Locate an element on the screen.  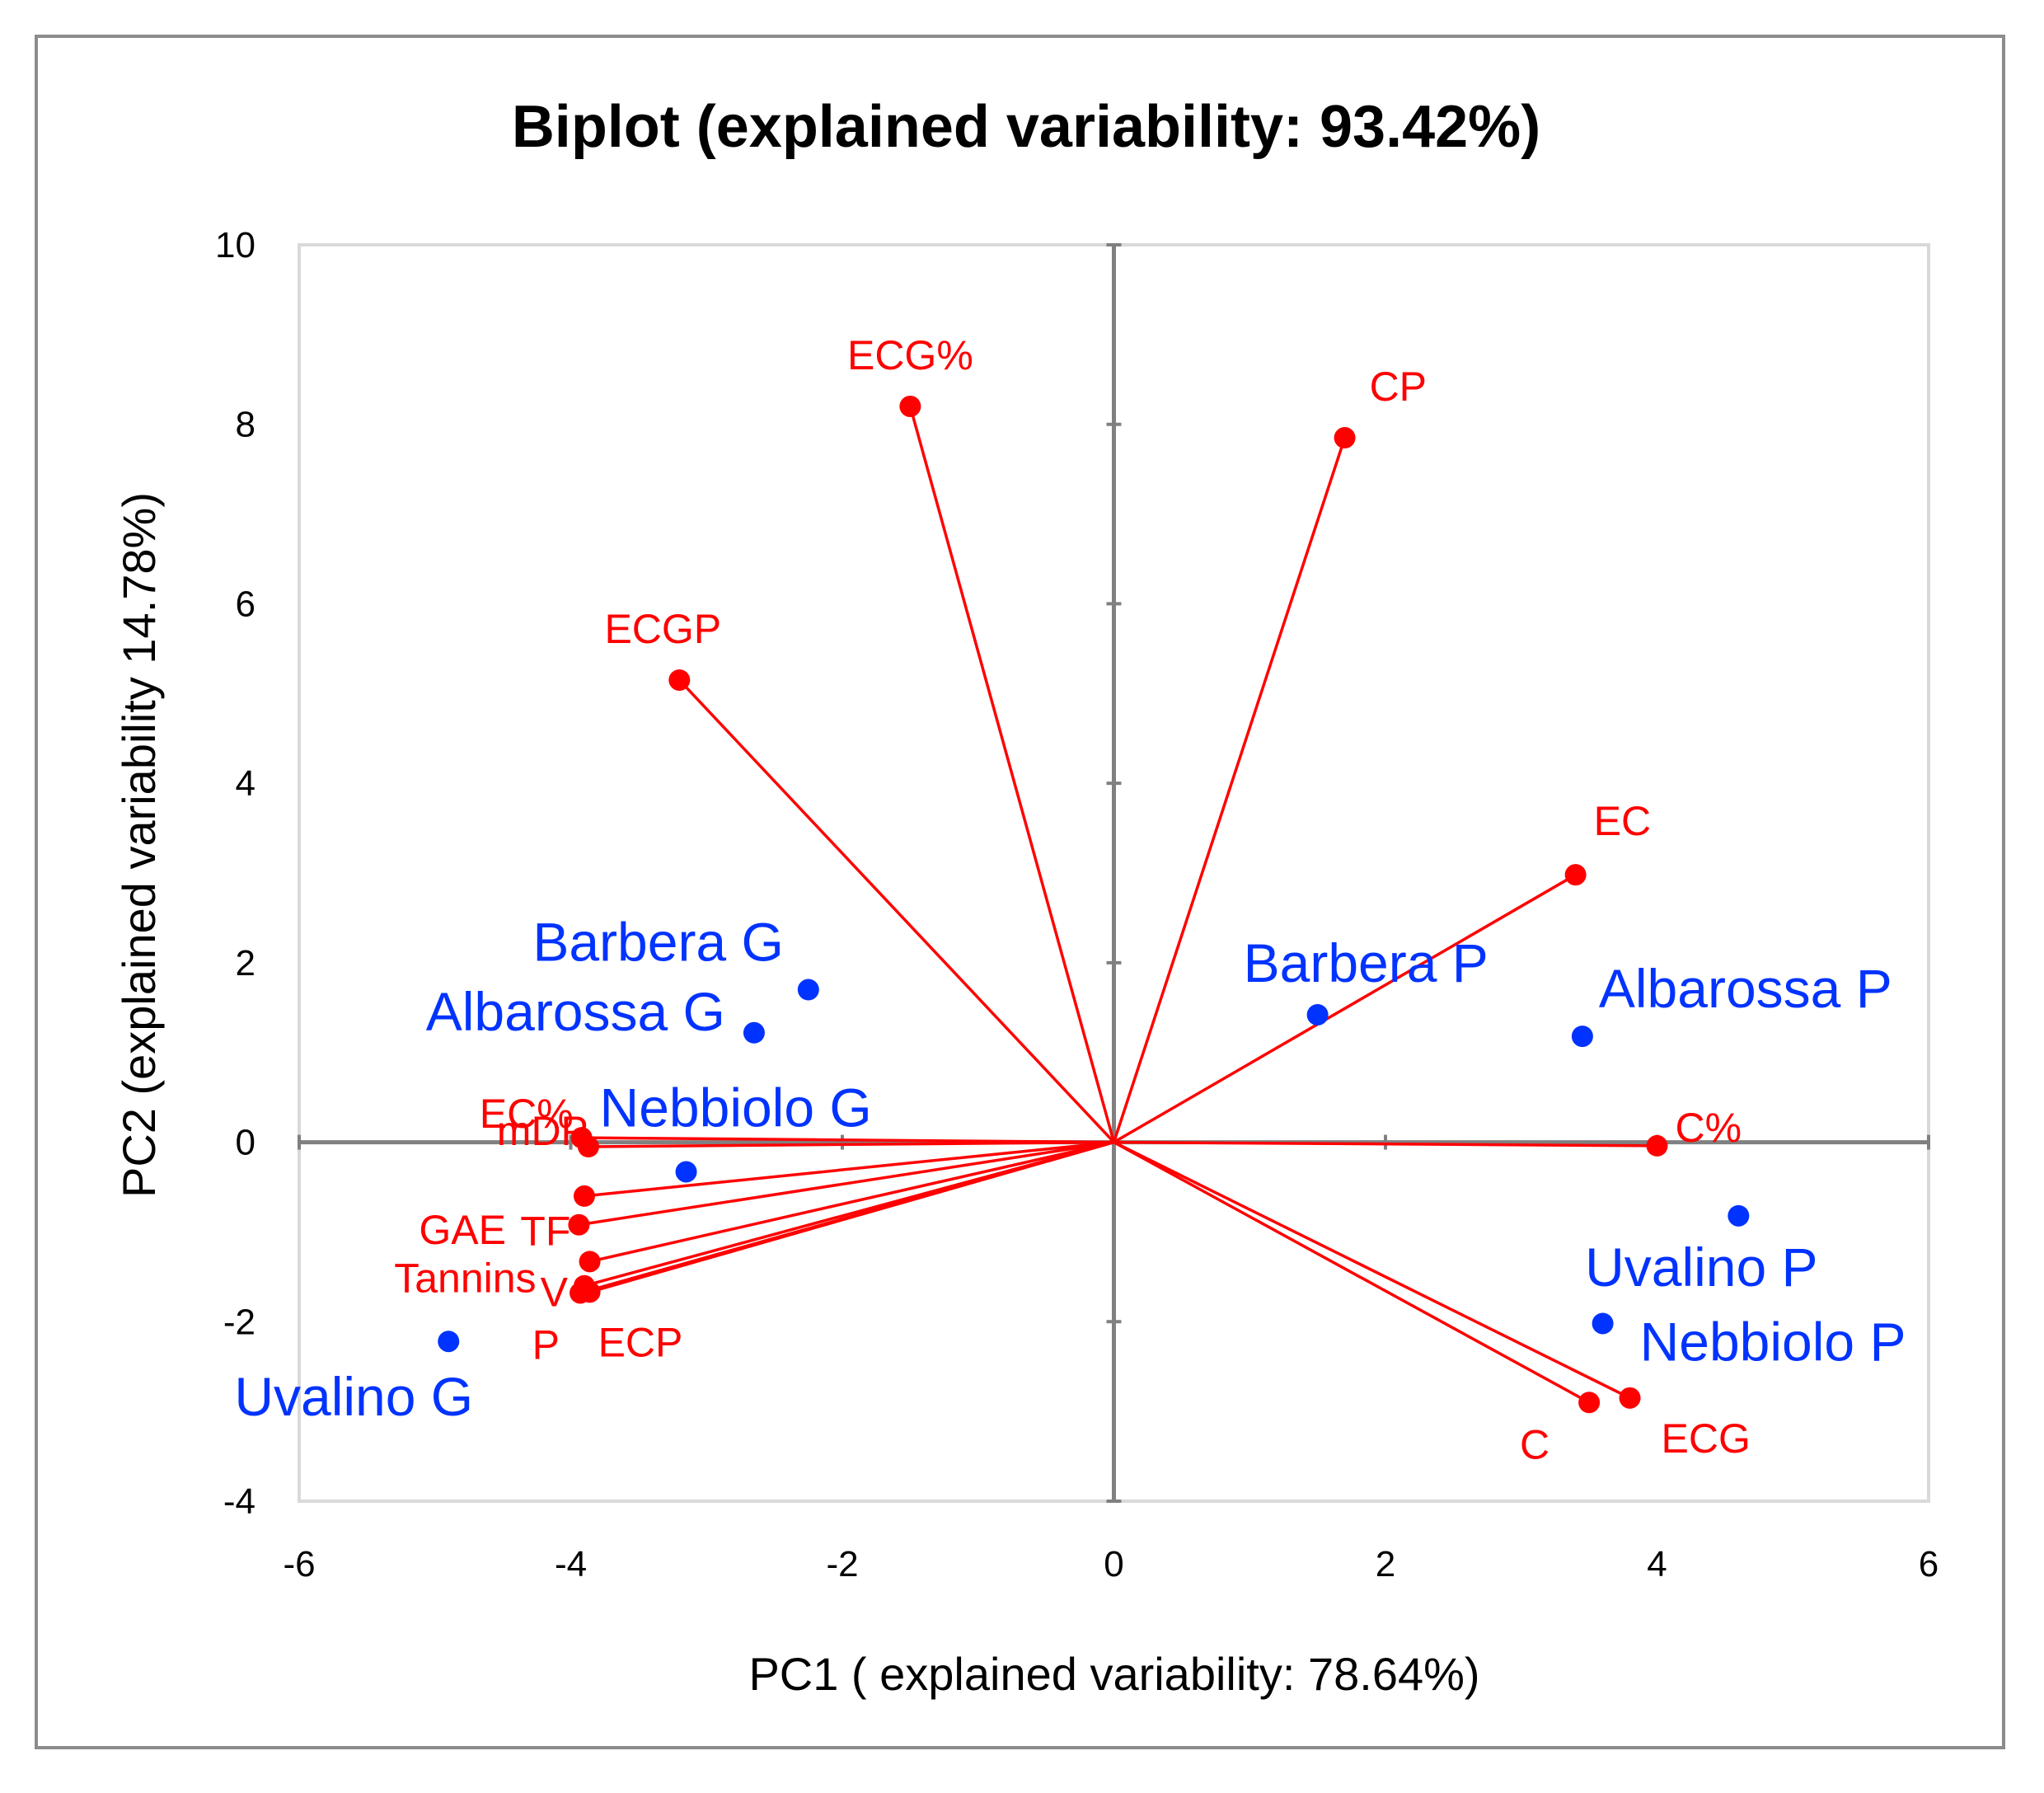
variable-label-c: C is located at coordinates (1534, 1444).